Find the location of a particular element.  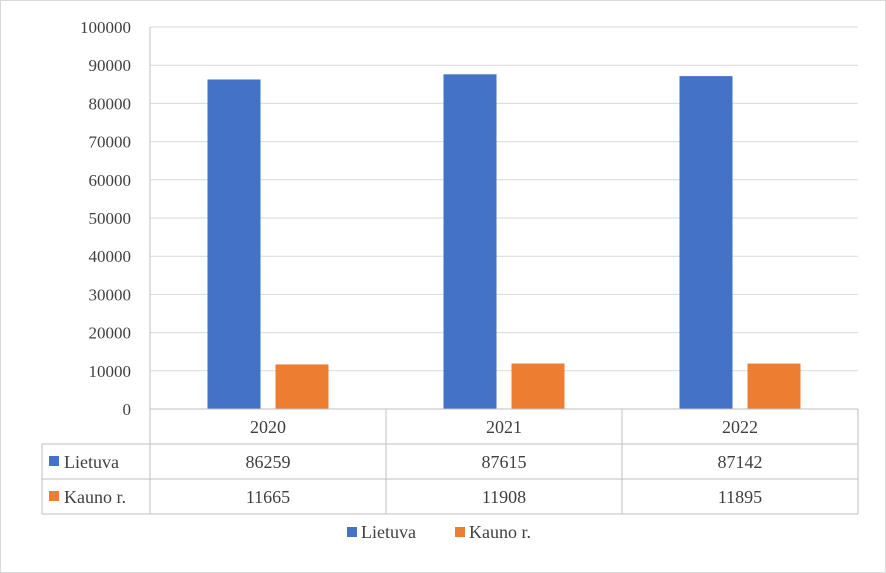

y-tick-label: 10000 is located at coordinates (110, 371).